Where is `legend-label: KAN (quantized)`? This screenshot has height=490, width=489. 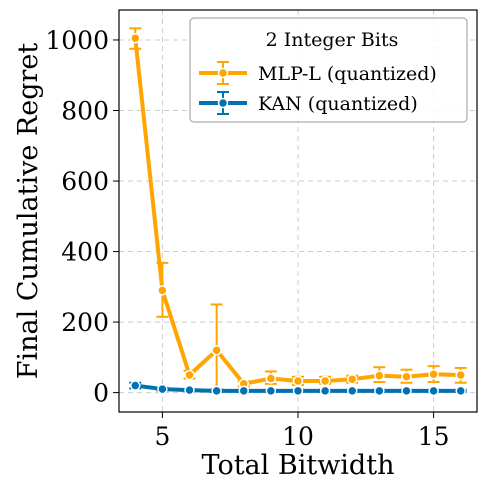 legend-label: KAN (quantized) is located at coordinates (338, 104).